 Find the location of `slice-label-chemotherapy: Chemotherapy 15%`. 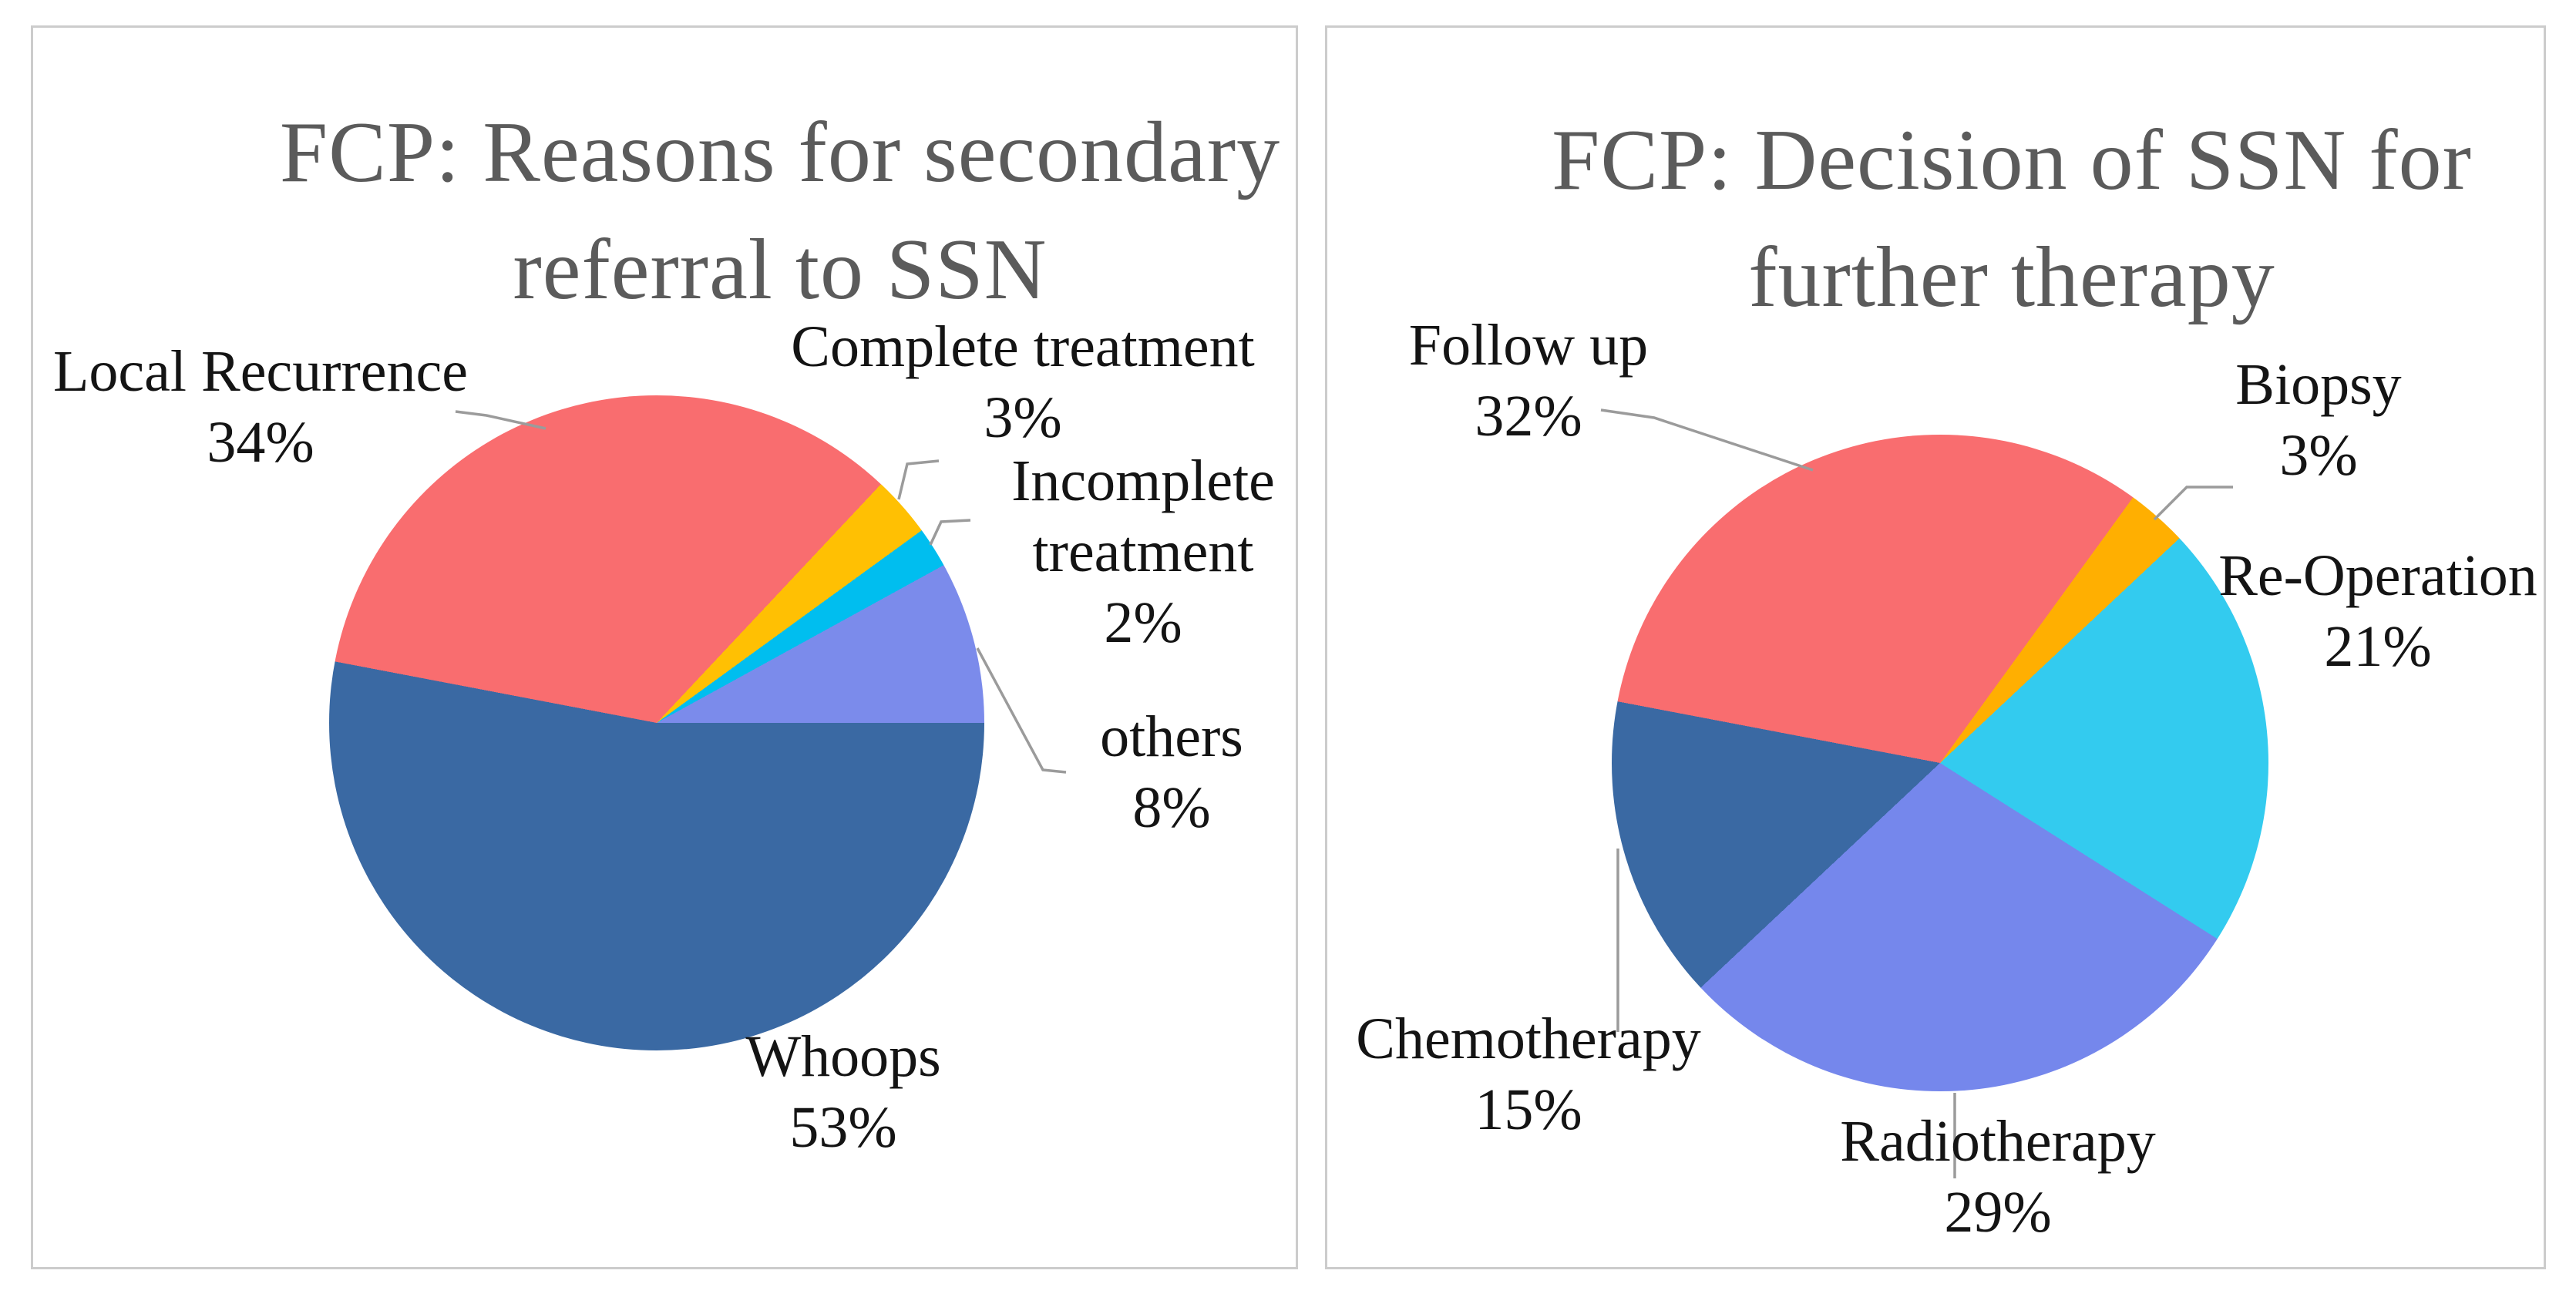

slice-label-chemotherapy: Chemotherapy 15% is located at coordinates (1528, 1074).